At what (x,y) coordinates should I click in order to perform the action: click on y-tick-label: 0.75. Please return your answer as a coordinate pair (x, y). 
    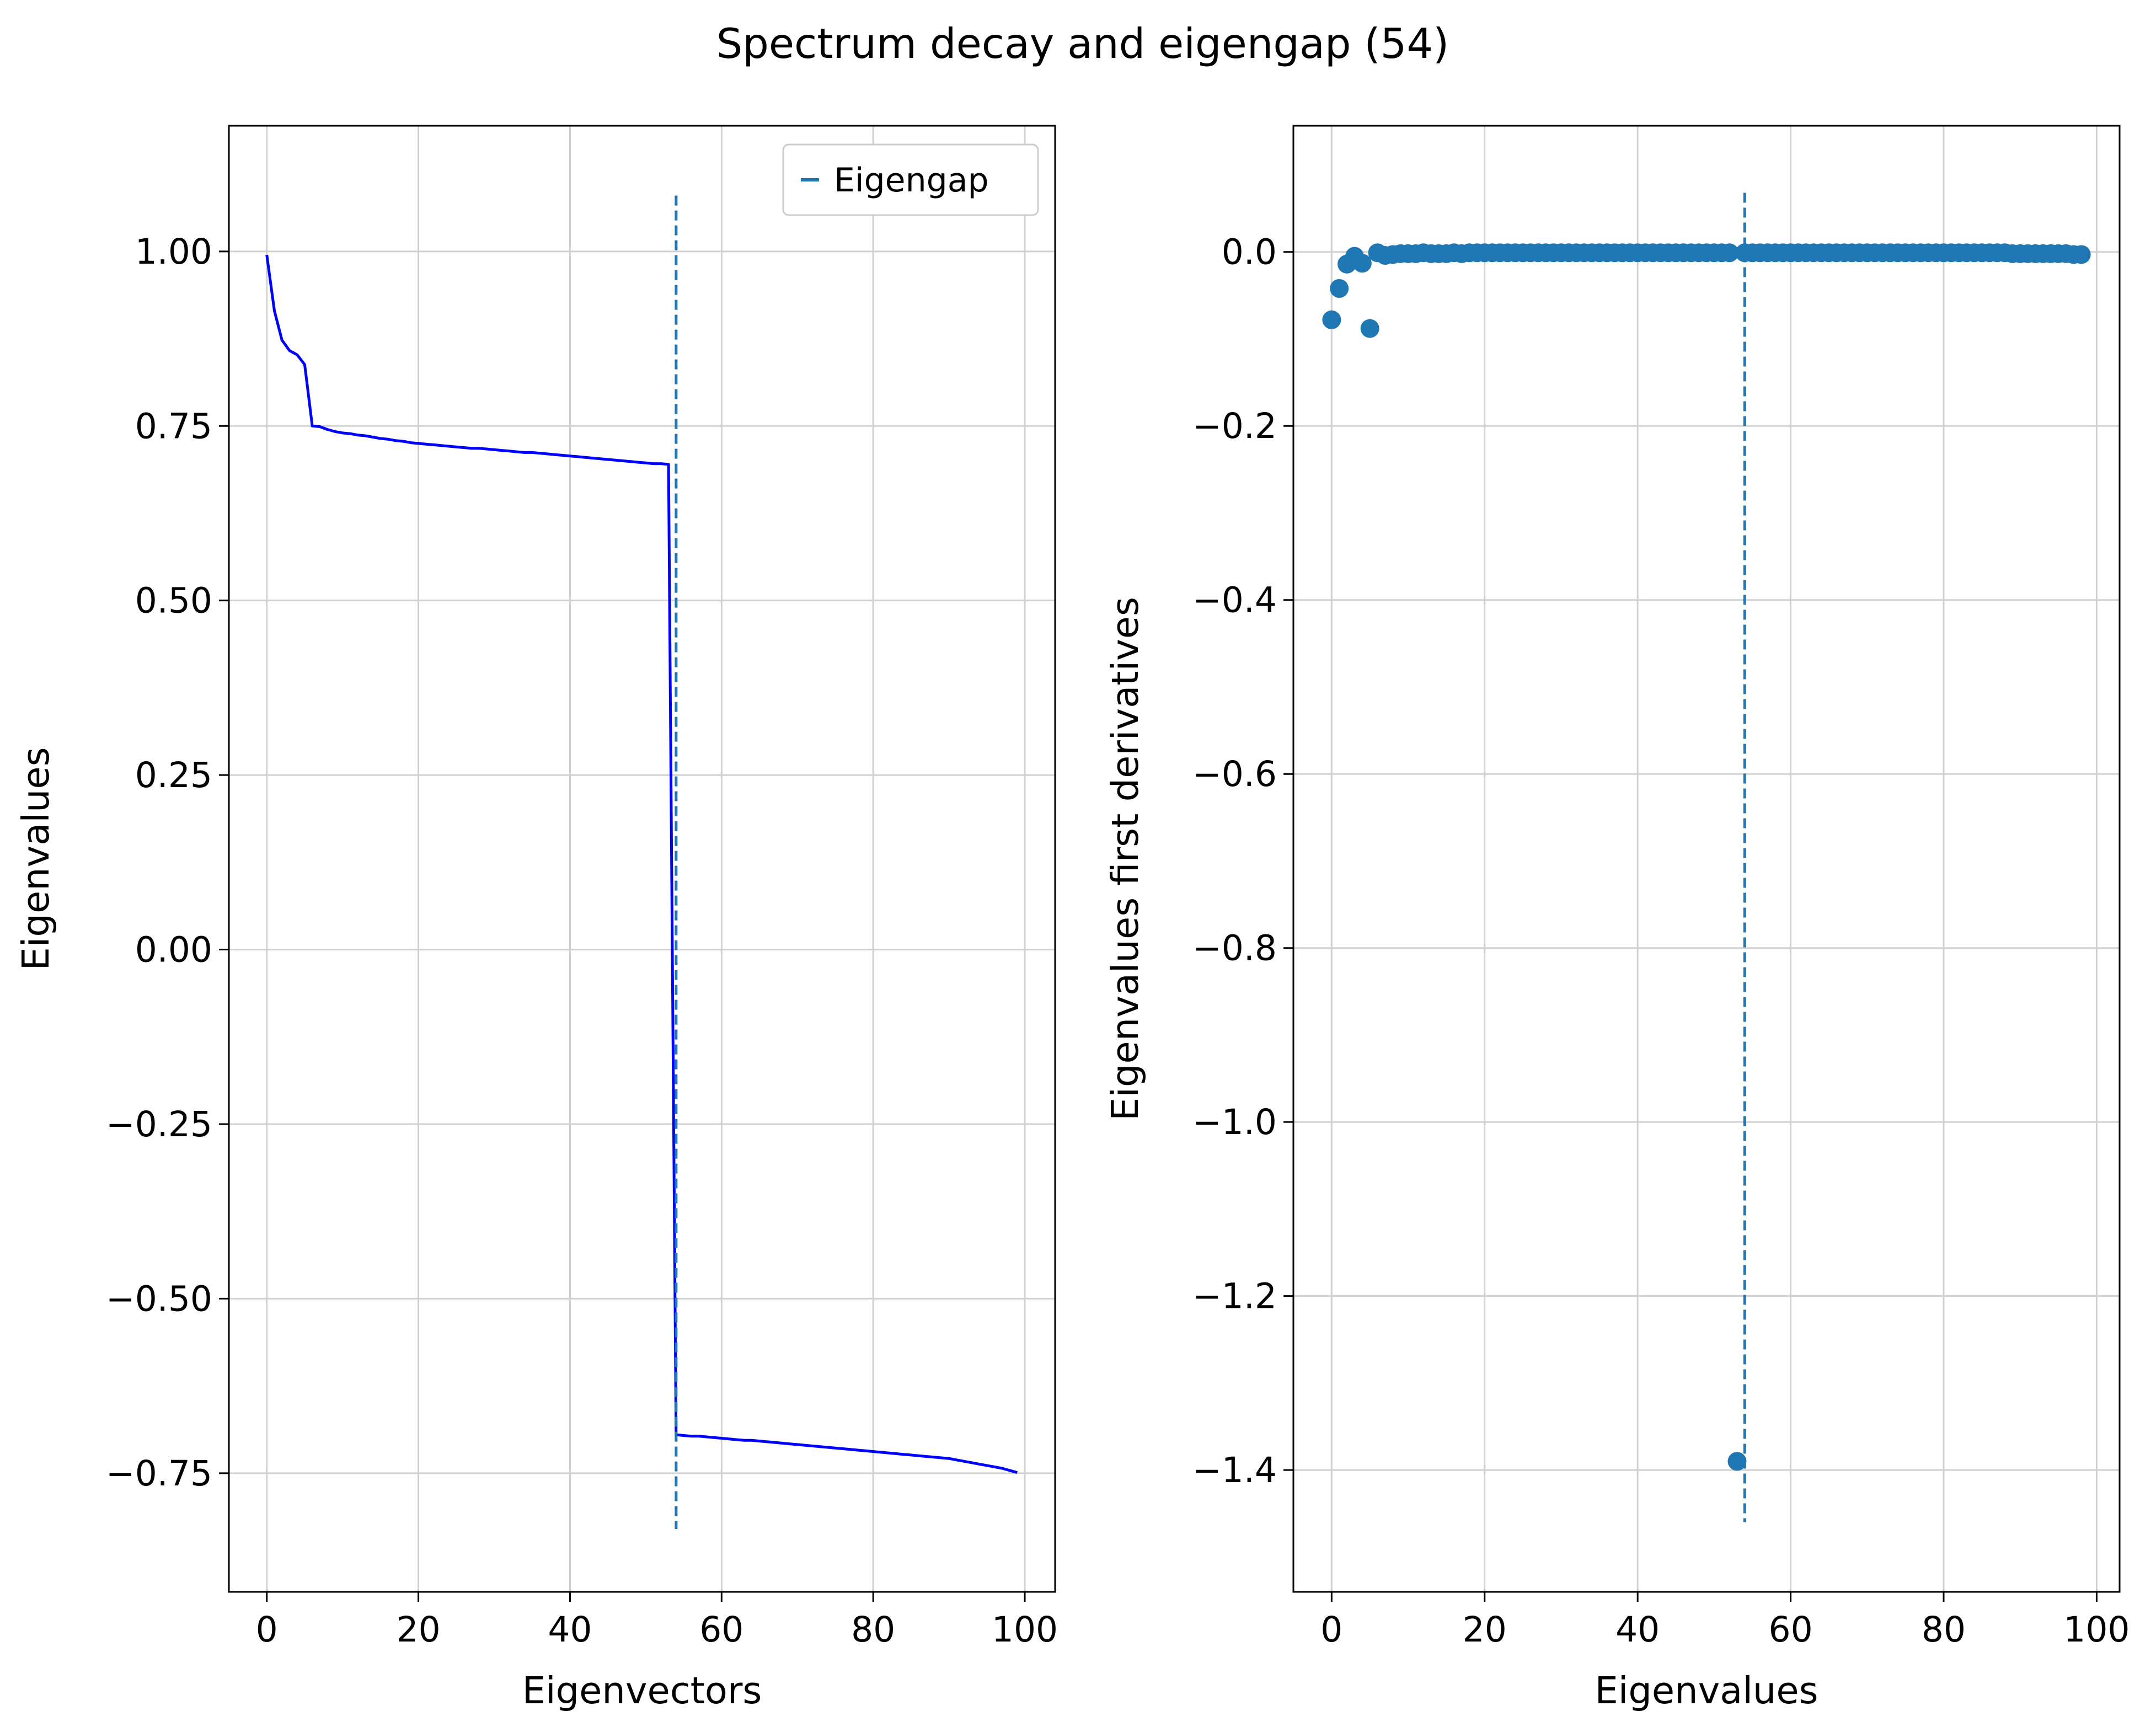
    Looking at the image, I should click on (173, 426).